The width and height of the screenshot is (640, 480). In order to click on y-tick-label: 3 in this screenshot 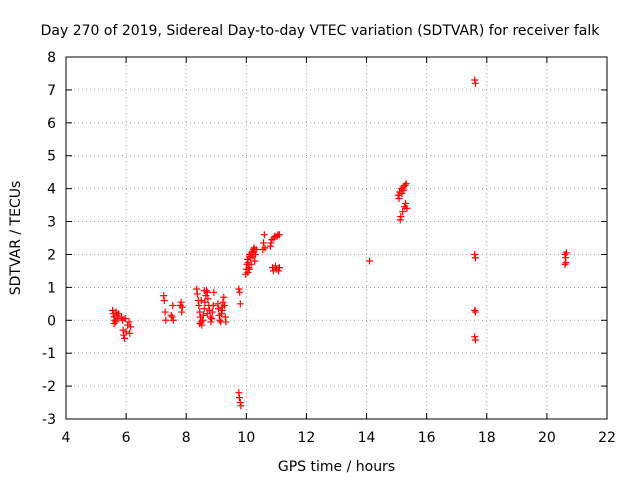, I will do `click(51, 223)`.